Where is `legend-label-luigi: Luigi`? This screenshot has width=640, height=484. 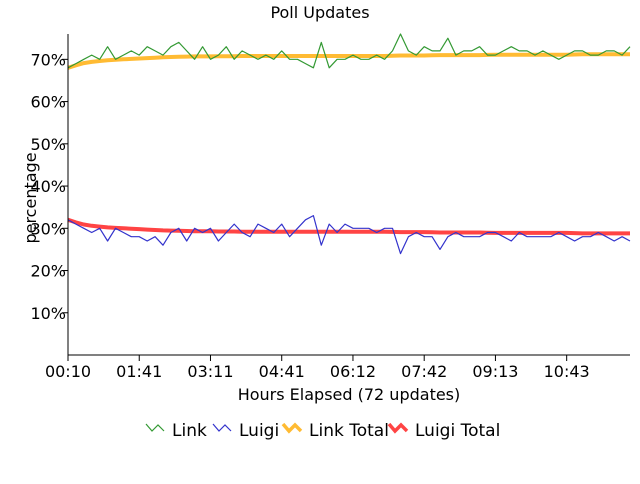
legend-label-luigi: Luigi is located at coordinates (259, 431).